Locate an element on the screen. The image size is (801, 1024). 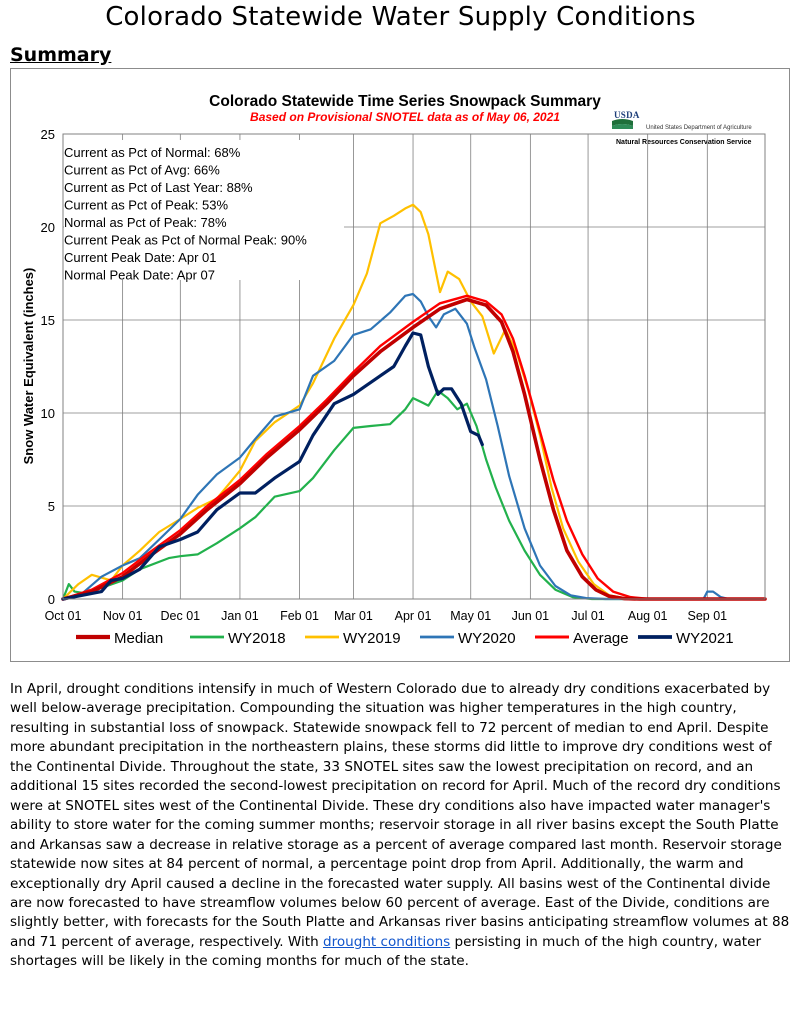
usda-logo-text: USDA is located at coordinates (627, 115).